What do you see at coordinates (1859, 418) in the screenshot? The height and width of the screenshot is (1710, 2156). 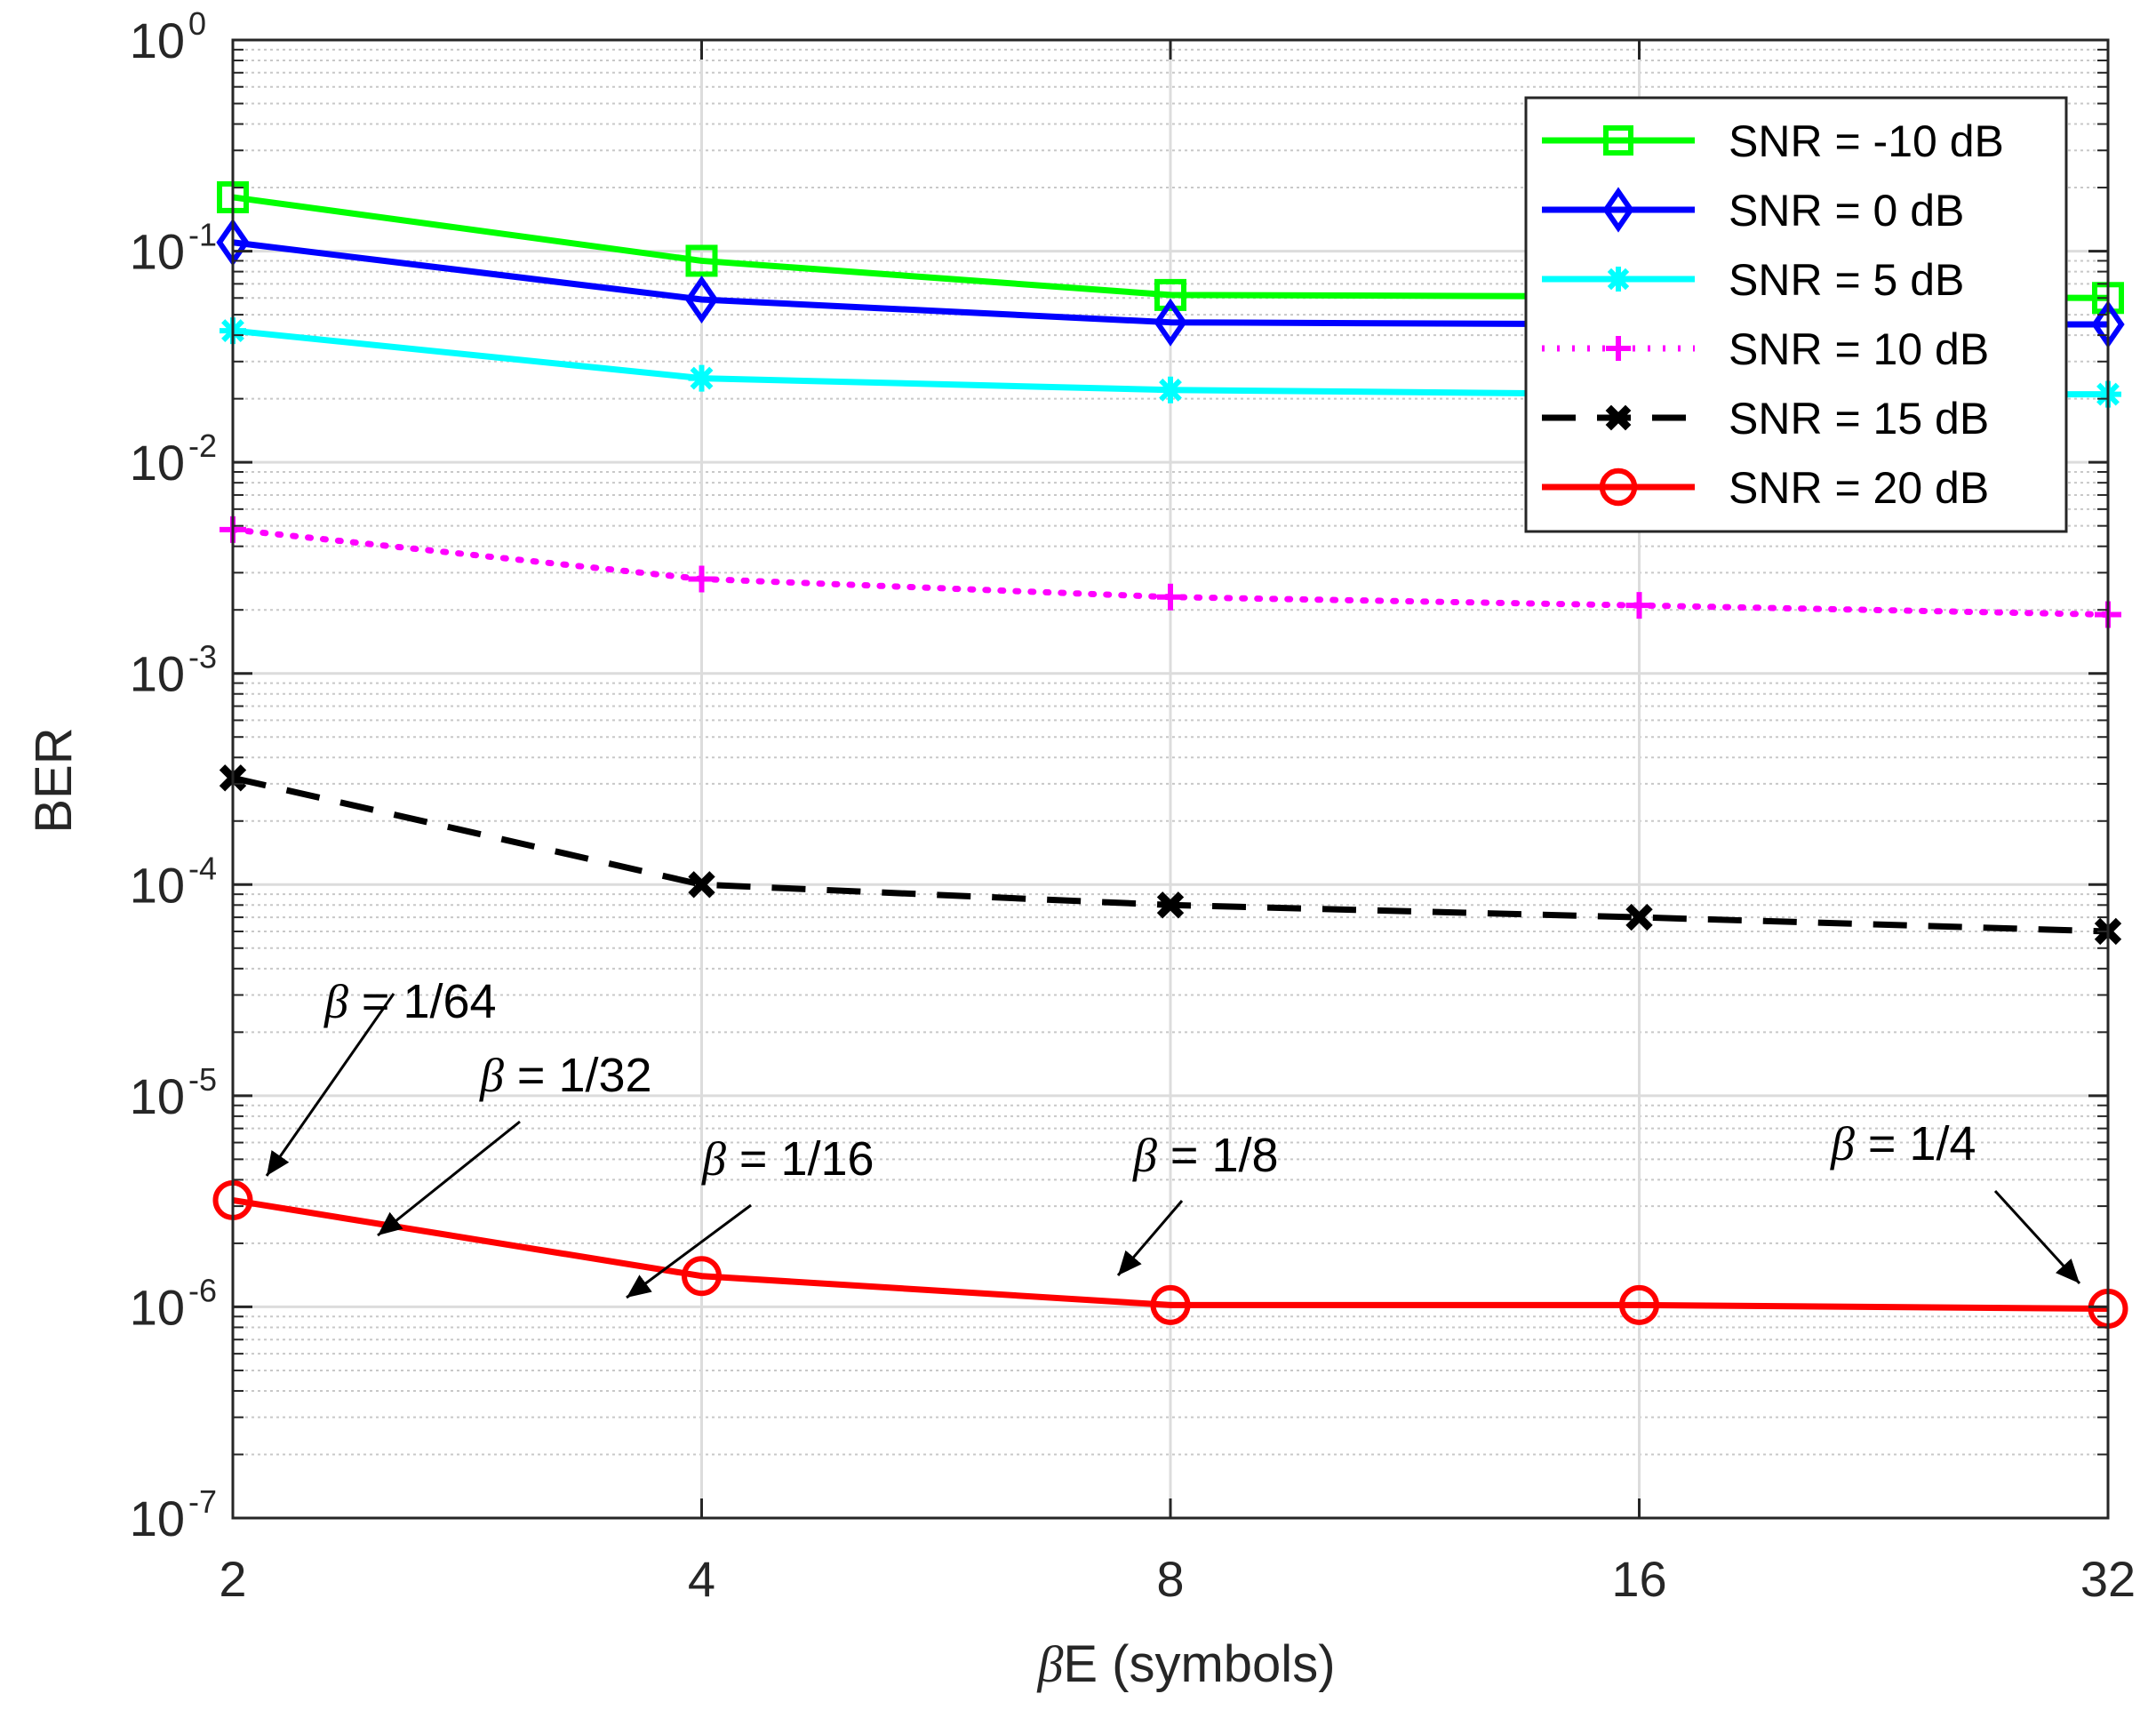 I see `legend-label: SNR = 15 dB` at bounding box center [1859, 418].